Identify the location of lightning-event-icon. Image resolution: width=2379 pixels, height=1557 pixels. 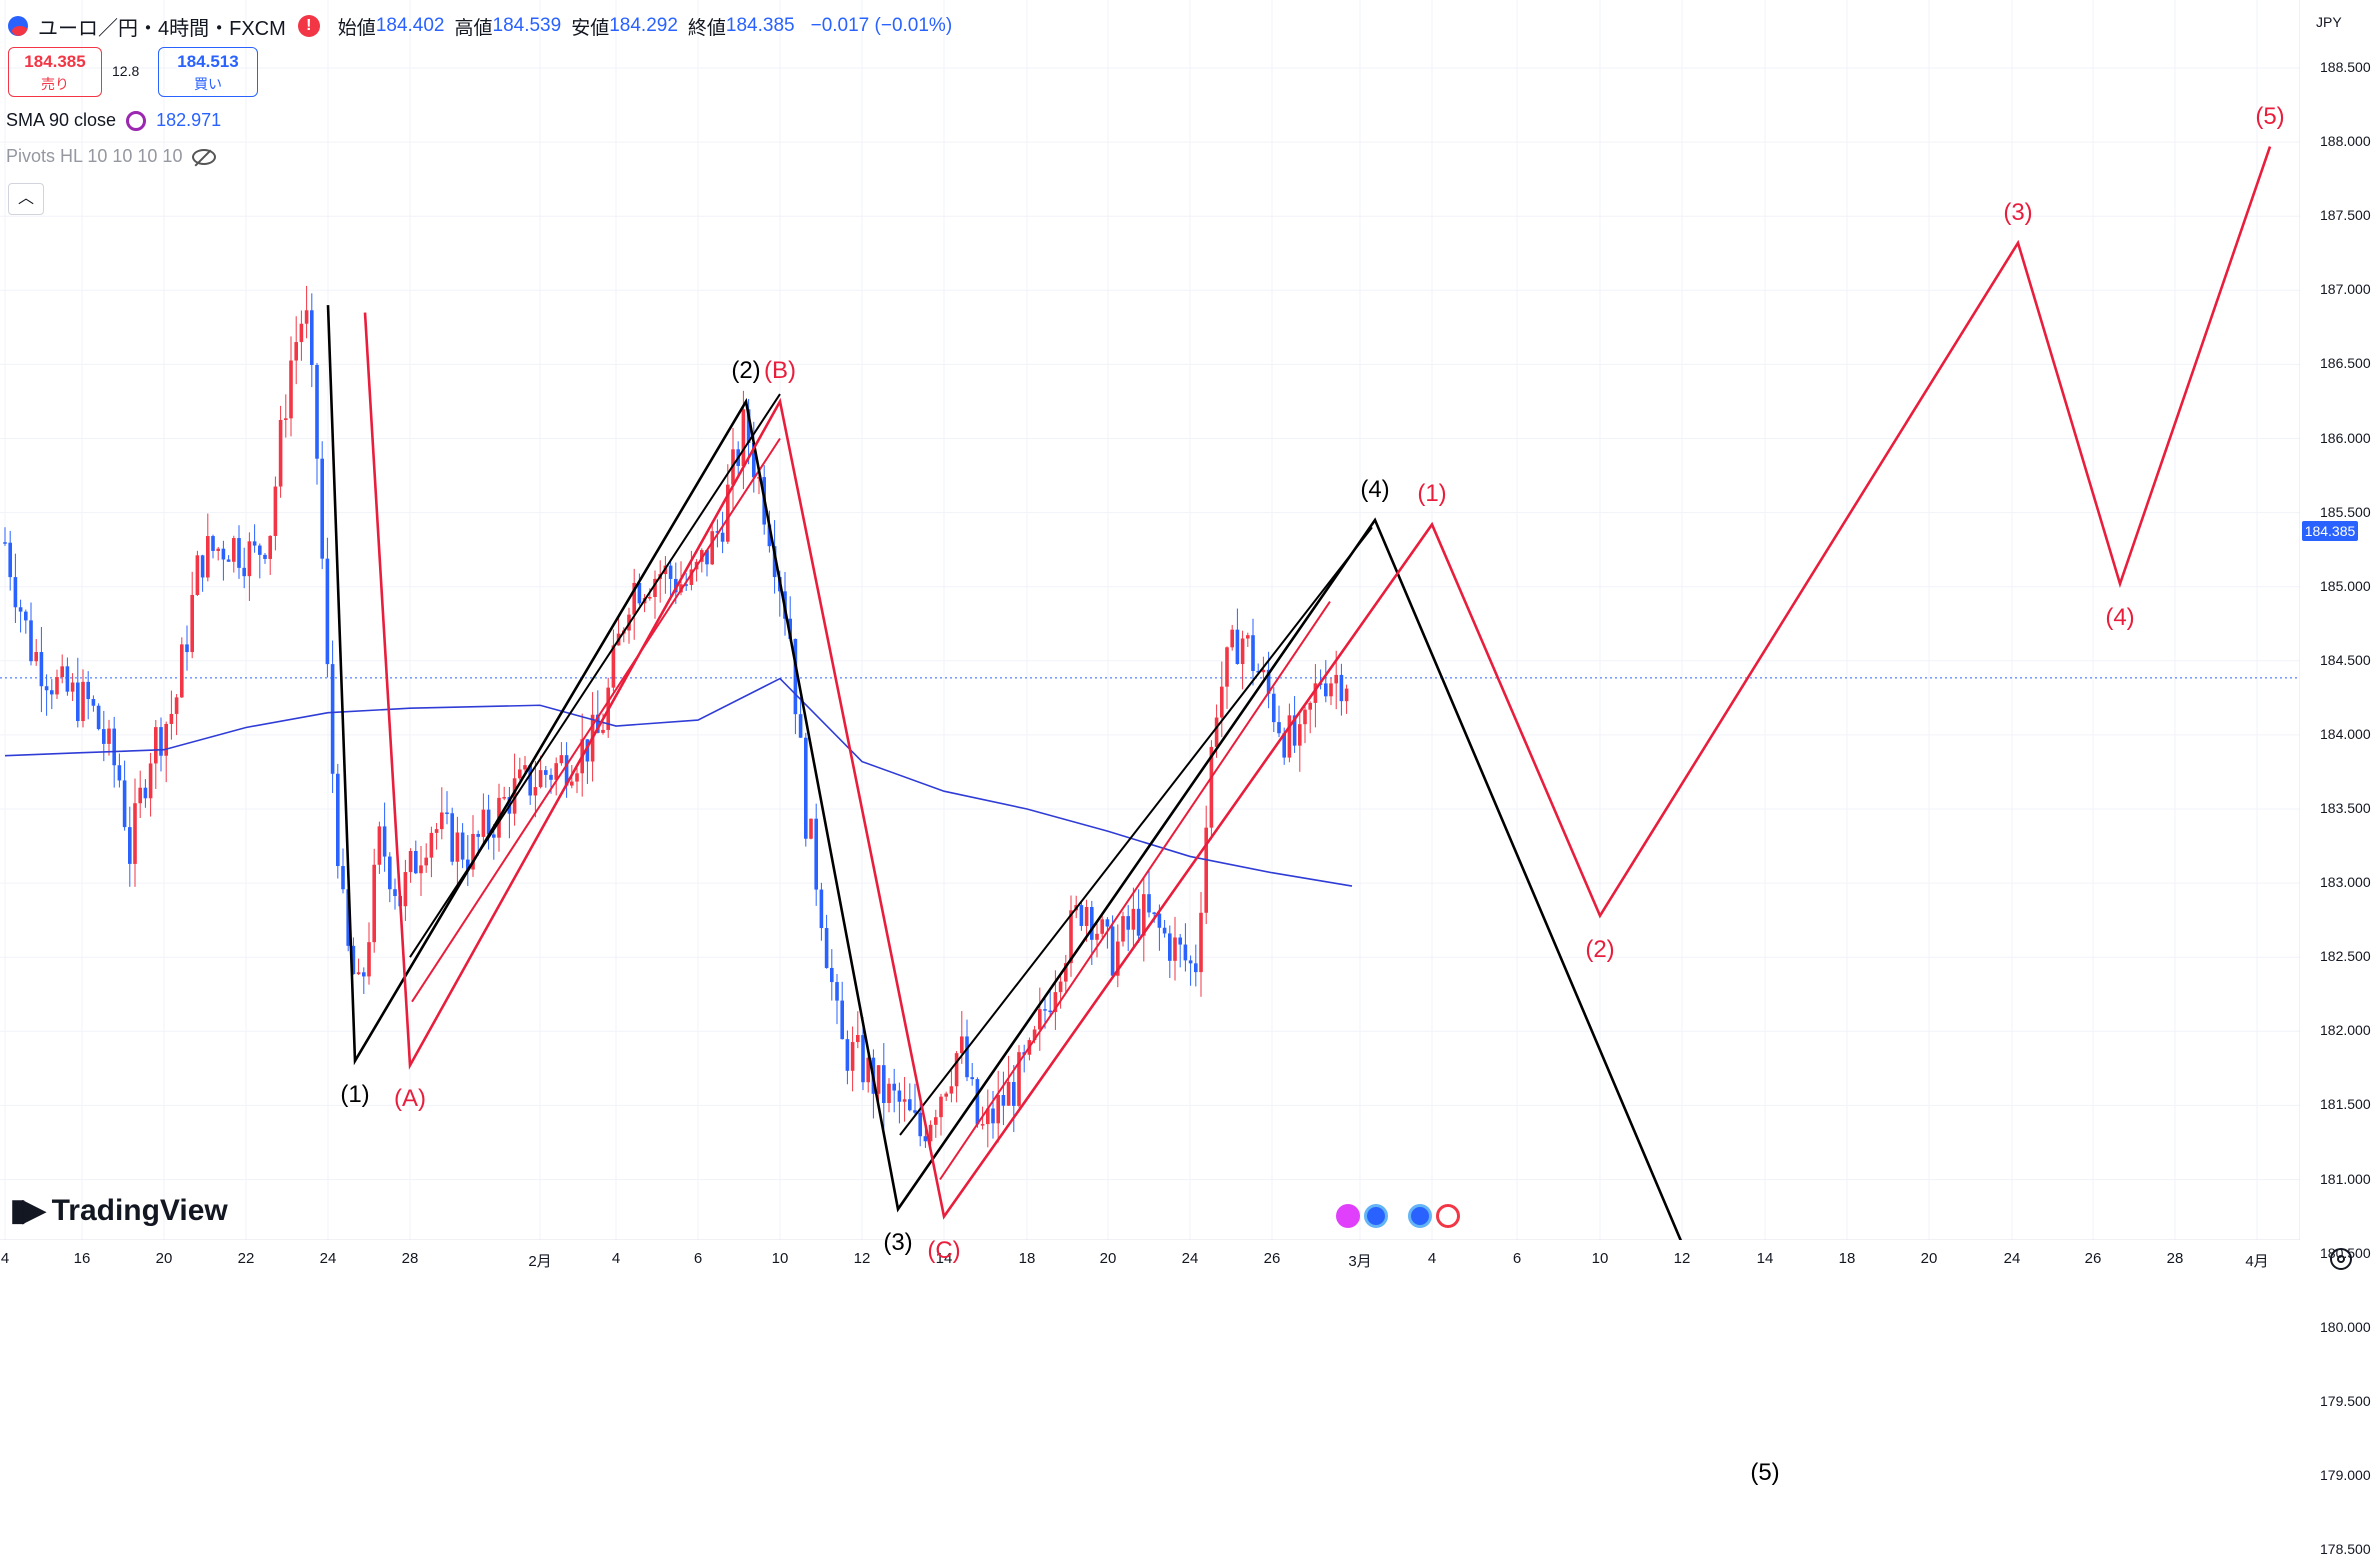
(1348, 1216).